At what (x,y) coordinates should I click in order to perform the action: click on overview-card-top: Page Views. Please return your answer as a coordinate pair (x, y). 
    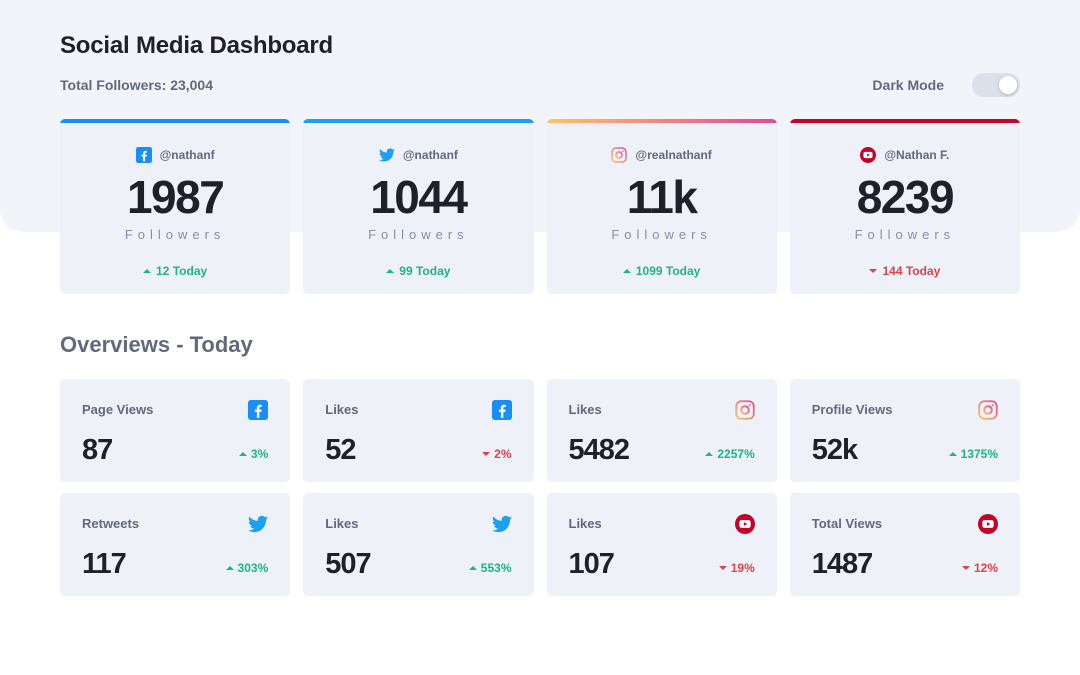
    Looking at the image, I should click on (175, 409).